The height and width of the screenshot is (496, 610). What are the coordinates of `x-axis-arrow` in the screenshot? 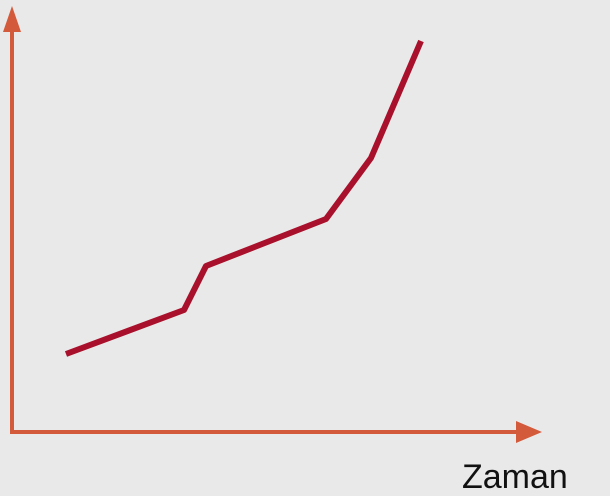 It's located at (529, 432).